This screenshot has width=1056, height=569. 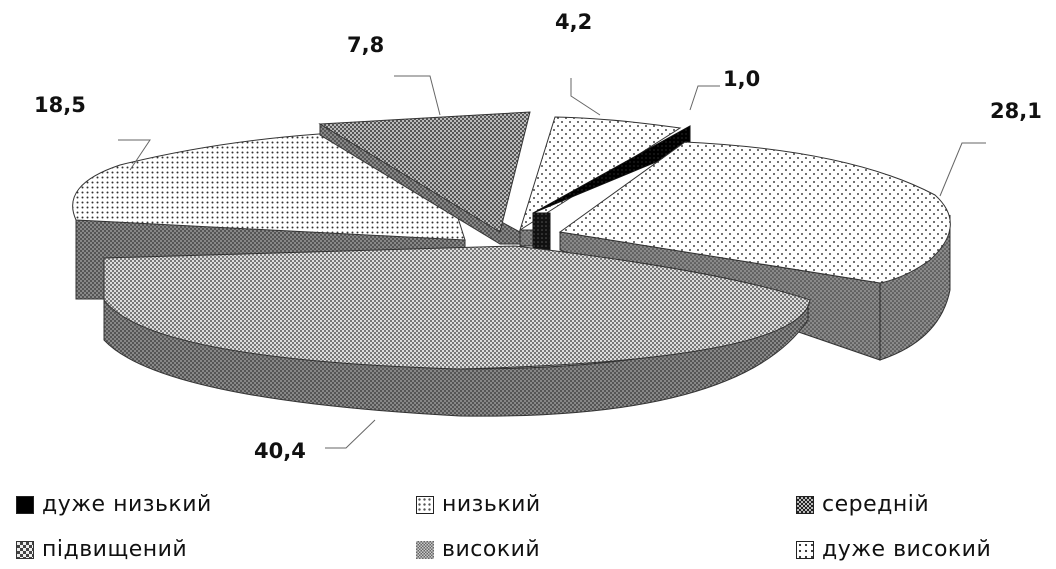 I want to click on legend-item-elevated: підвищений, so click(x=101, y=549).